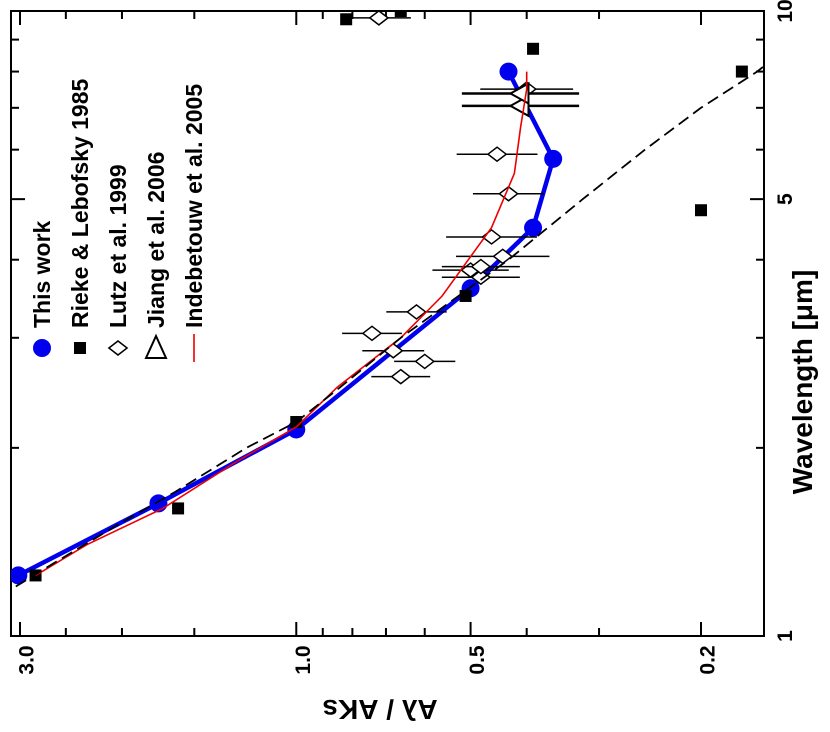 The width and height of the screenshot is (830, 732). I want to click on x-tick-label: 10, so click(785, 11).